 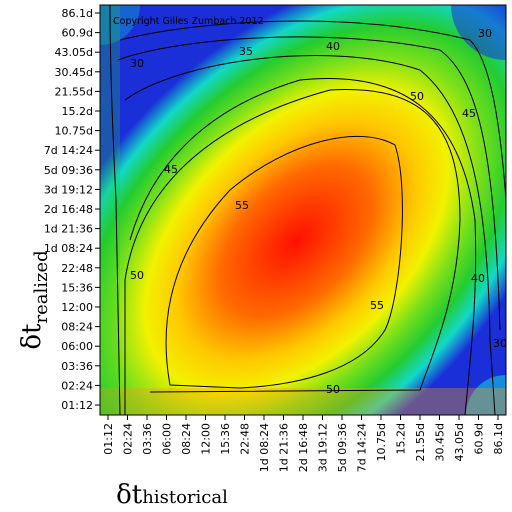 I want to click on x-tick-label: 08:24, so click(x=186, y=439).